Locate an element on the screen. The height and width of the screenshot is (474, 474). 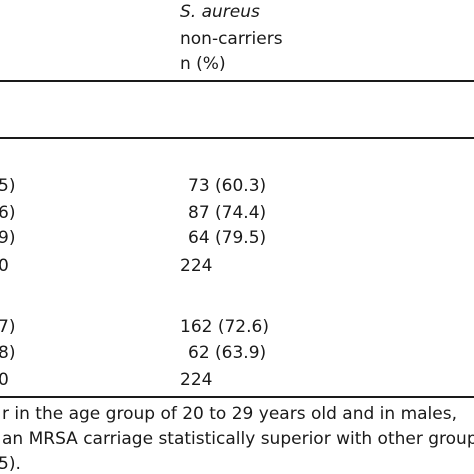
left-fragment: 5) is located at coordinates (8, 186).